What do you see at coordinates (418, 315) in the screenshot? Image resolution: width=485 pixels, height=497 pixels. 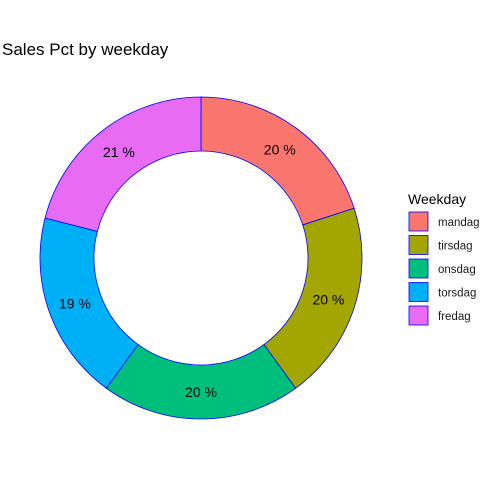 I see `legend-swatch-fredag` at bounding box center [418, 315].